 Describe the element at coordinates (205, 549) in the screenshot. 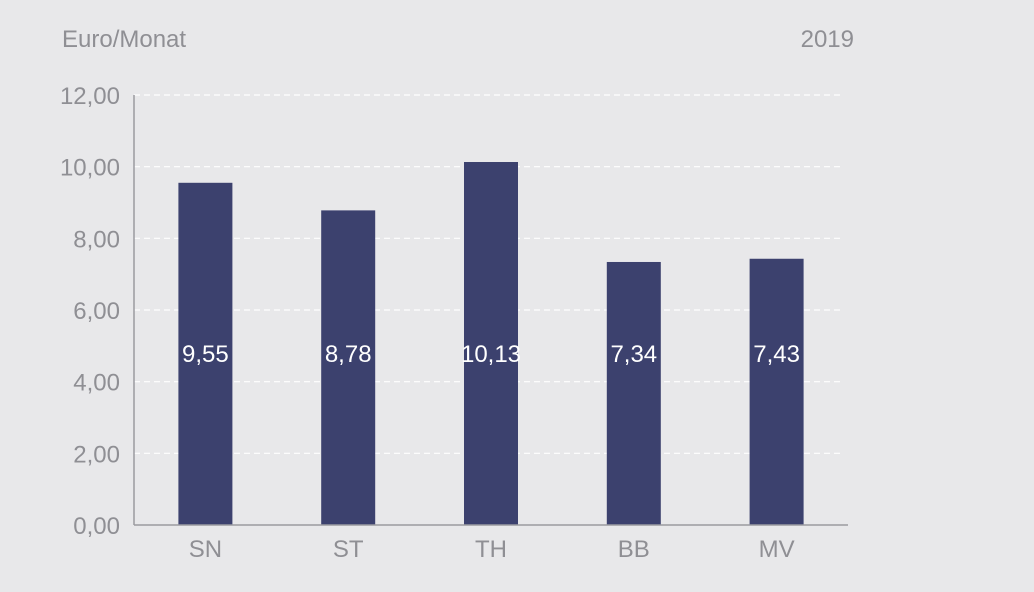

I see `category-label-sn: SN` at that location.